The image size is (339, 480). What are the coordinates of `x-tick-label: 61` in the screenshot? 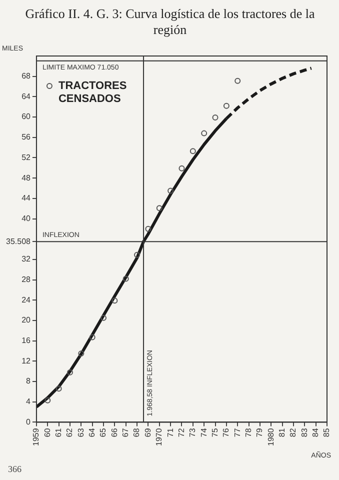 It's located at (59, 433).